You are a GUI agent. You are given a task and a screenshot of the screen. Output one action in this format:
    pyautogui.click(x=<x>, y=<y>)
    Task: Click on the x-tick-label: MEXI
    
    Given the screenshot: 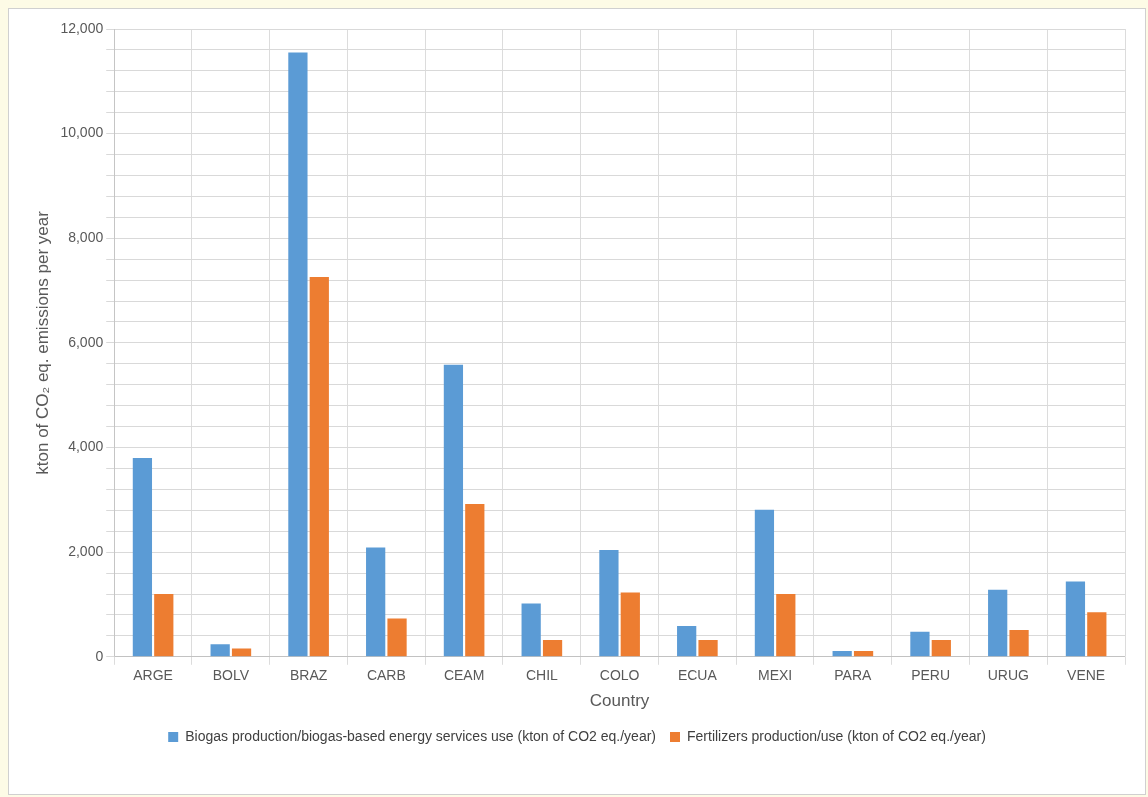 What is the action you would take?
    pyautogui.click(x=775, y=675)
    